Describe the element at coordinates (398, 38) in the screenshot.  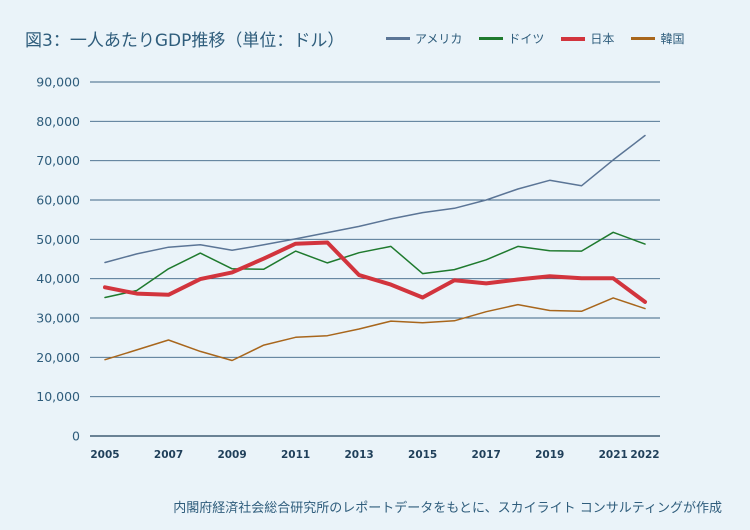
I see `legend-swatch-usa` at that location.